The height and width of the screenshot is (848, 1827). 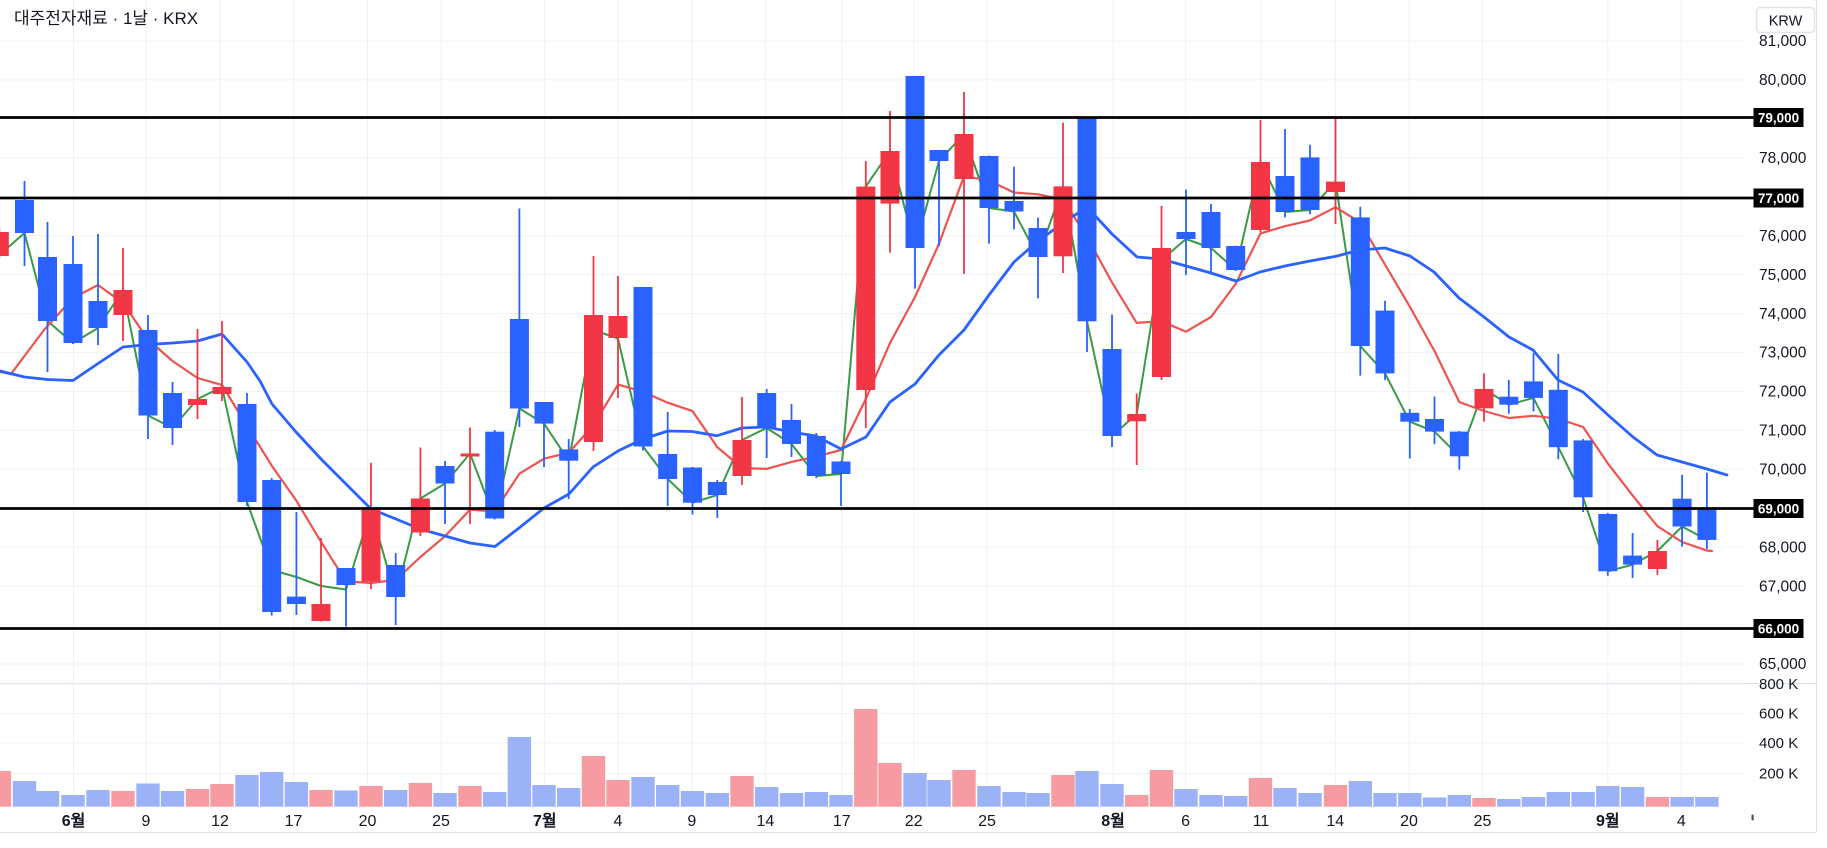 I want to click on svg-text: 79,000, so click(x=1778, y=117).